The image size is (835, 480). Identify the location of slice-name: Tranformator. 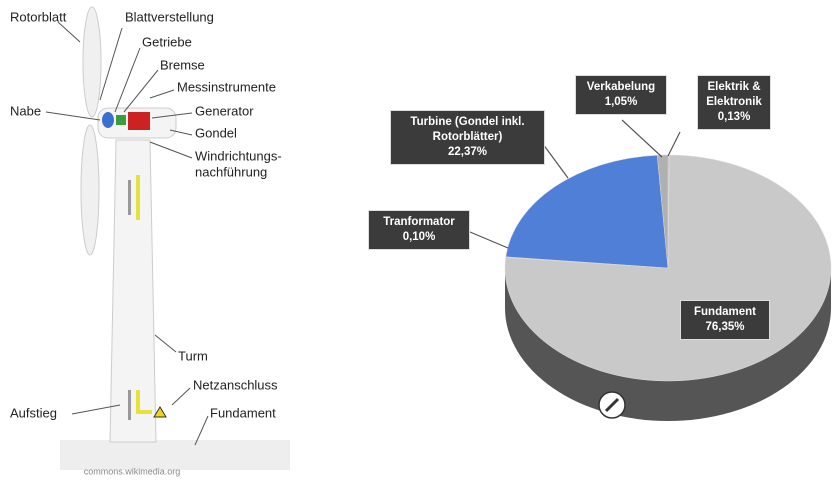
(419, 222).